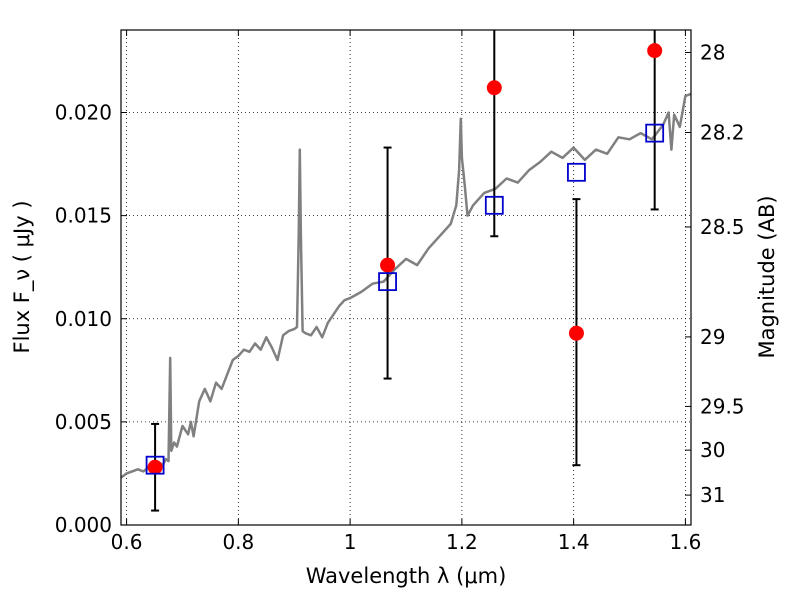 This screenshot has width=800, height=600. I want to click on y-tick-label: 0.010, so click(83, 319).